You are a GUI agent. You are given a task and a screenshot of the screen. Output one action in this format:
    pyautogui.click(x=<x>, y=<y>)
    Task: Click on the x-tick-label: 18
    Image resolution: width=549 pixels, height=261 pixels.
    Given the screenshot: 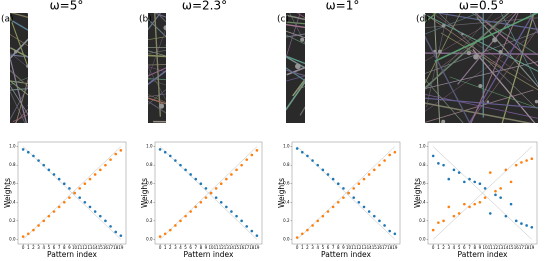 What is the action you would take?
    pyautogui.click(x=390, y=247)
    